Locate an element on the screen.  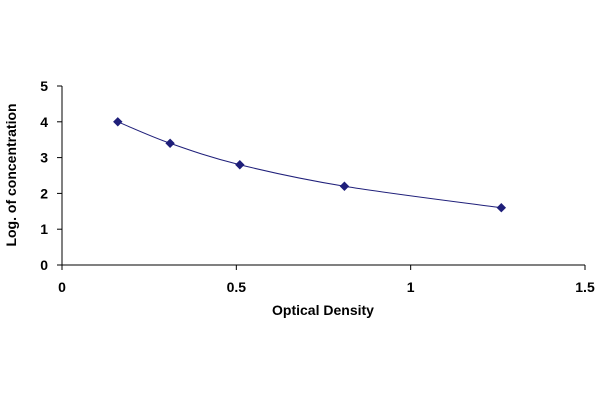
x-axis-ticks: 0 0.5 1 1.5 is located at coordinates (326, 280).